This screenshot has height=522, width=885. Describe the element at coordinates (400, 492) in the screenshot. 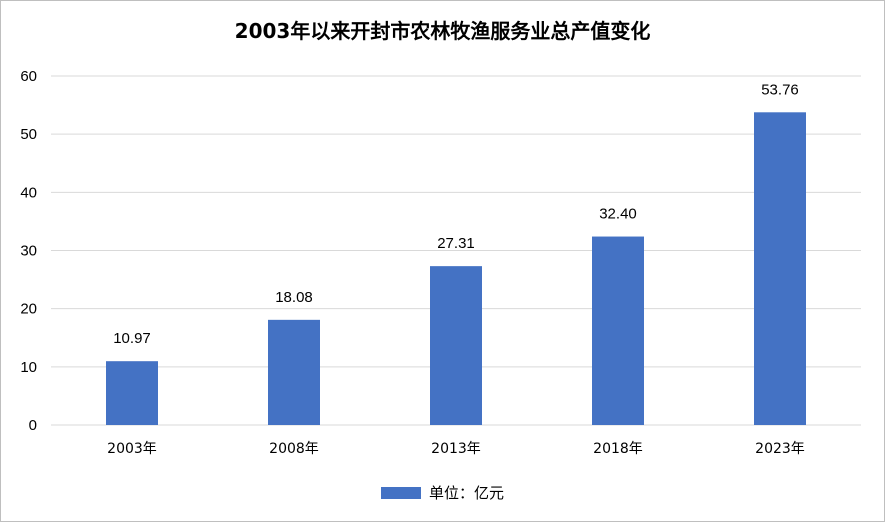

I see `legend-swatch` at that location.